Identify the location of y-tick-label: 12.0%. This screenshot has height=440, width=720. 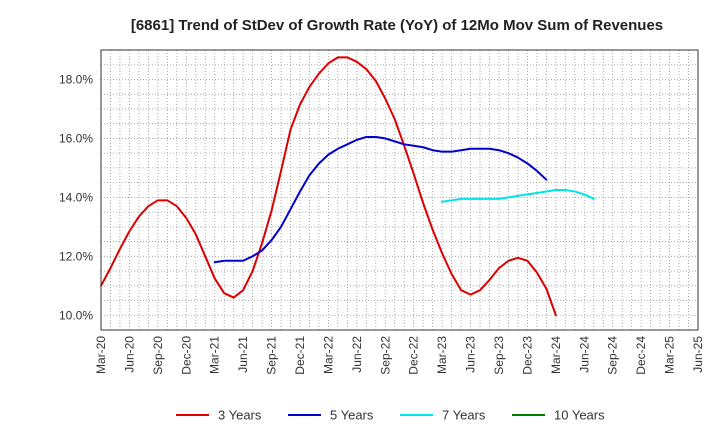
(76, 256).